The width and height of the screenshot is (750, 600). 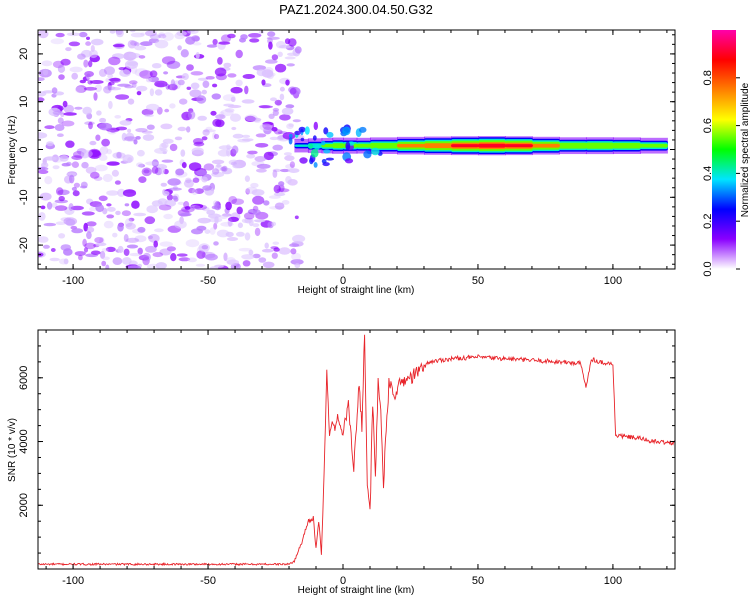 What do you see at coordinates (24, 54) in the screenshot?
I see `y-tick-label: 20` at bounding box center [24, 54].